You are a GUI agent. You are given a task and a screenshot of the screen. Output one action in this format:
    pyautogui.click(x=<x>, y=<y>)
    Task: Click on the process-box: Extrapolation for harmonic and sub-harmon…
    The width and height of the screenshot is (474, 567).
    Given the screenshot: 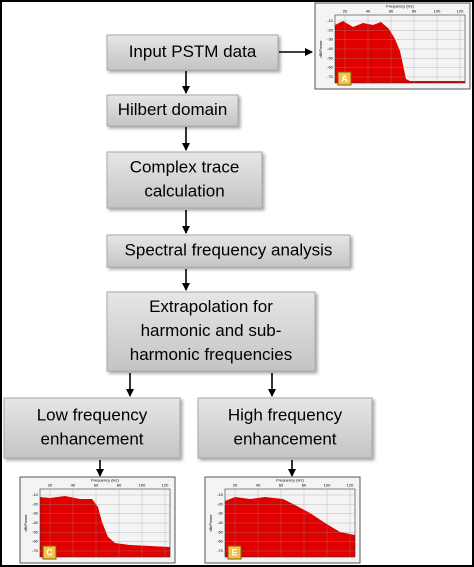 What is the action you would take?
    pyautogui.click(x=211, y=331)
    